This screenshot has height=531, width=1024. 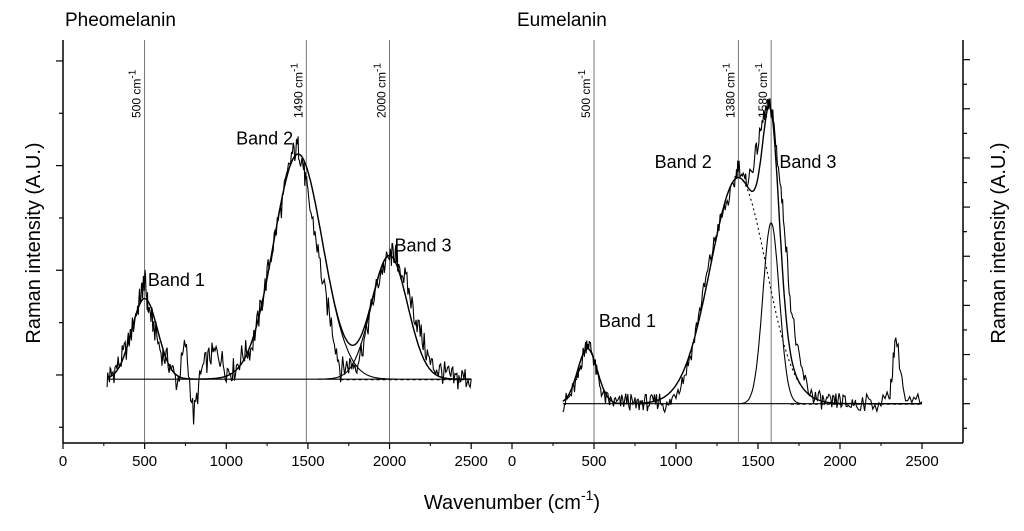 What do you see at coordinates (999, 242) in the screenshot?
I see `y-axis-label-right: Raman intensity (A.U.)` at bounding box center [999, 242].